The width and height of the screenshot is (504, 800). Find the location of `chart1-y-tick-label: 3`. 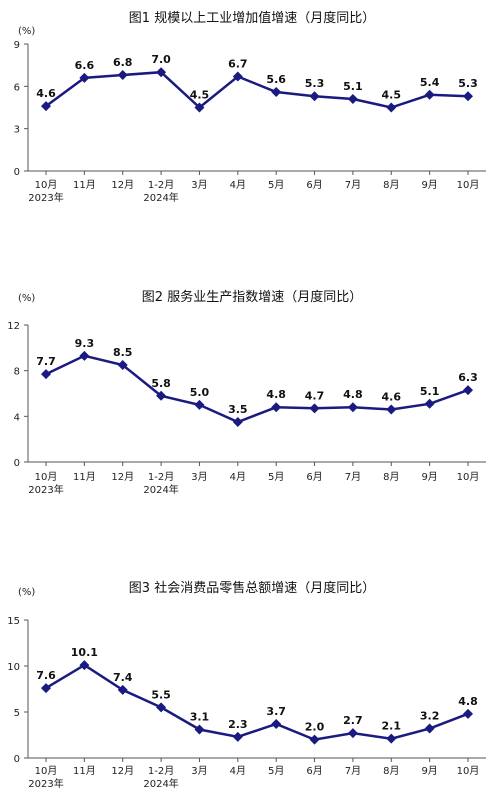

chart1-y-tick-label: 3 is located at coordinates (17, 130).